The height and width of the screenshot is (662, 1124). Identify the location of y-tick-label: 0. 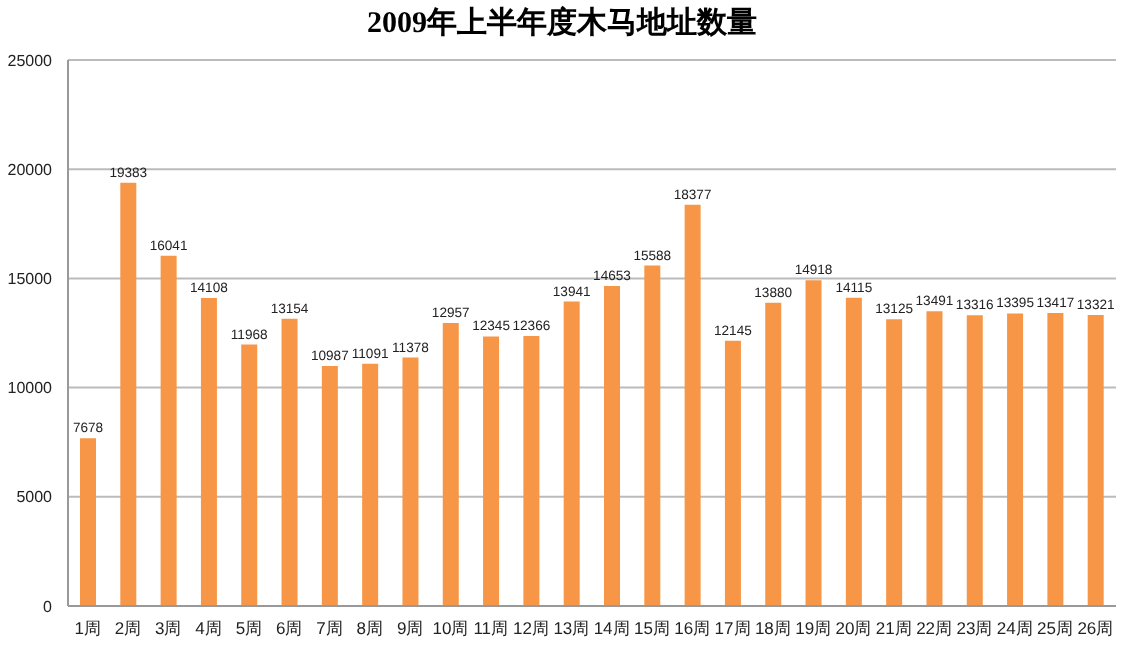
(48, 606).